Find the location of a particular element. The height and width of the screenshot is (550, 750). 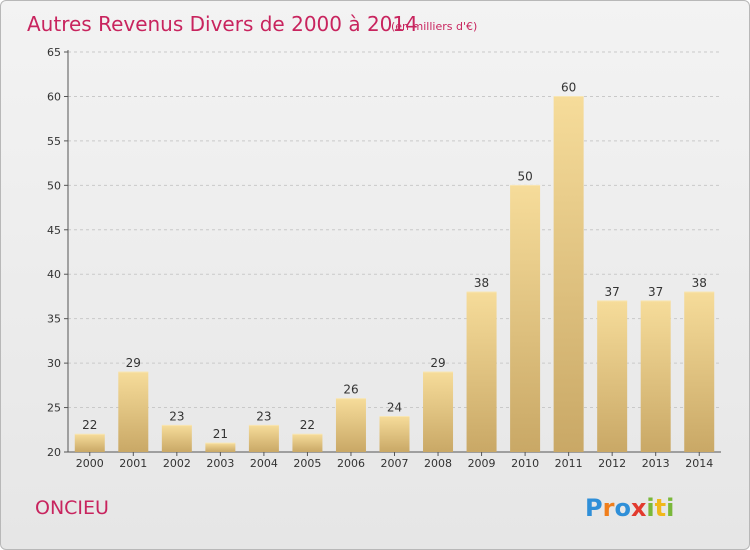

x-tick-label: 2007 is located at coordinates (395, 463).